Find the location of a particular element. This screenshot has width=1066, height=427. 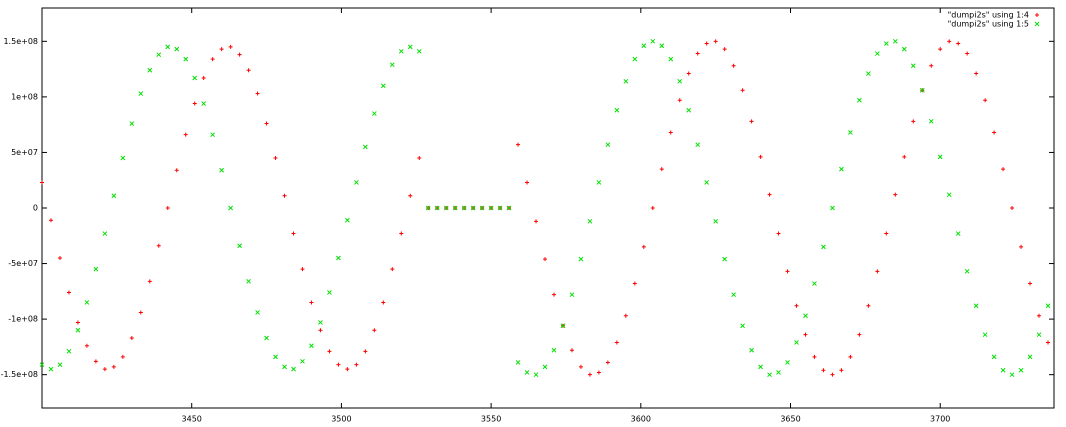

x-tick-label: 3500 is located at coordinates (341, 419).